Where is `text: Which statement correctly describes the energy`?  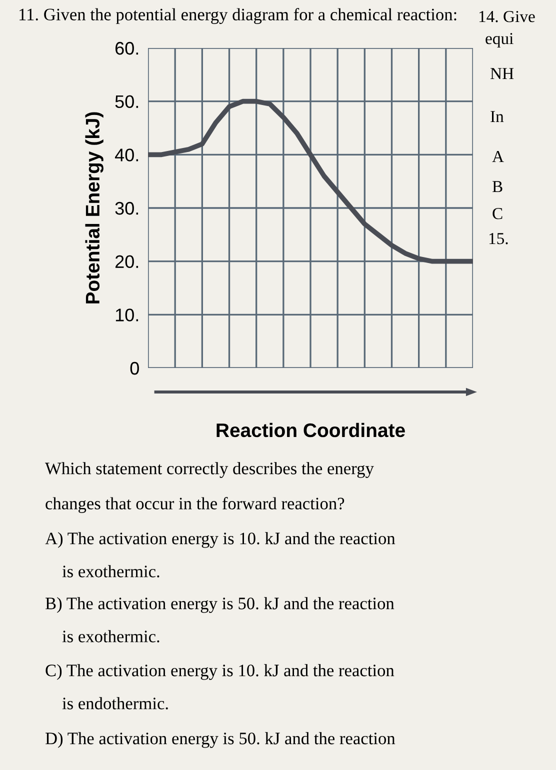 text: Which statement correctly describes the energy is located at coordinates (209, 470).